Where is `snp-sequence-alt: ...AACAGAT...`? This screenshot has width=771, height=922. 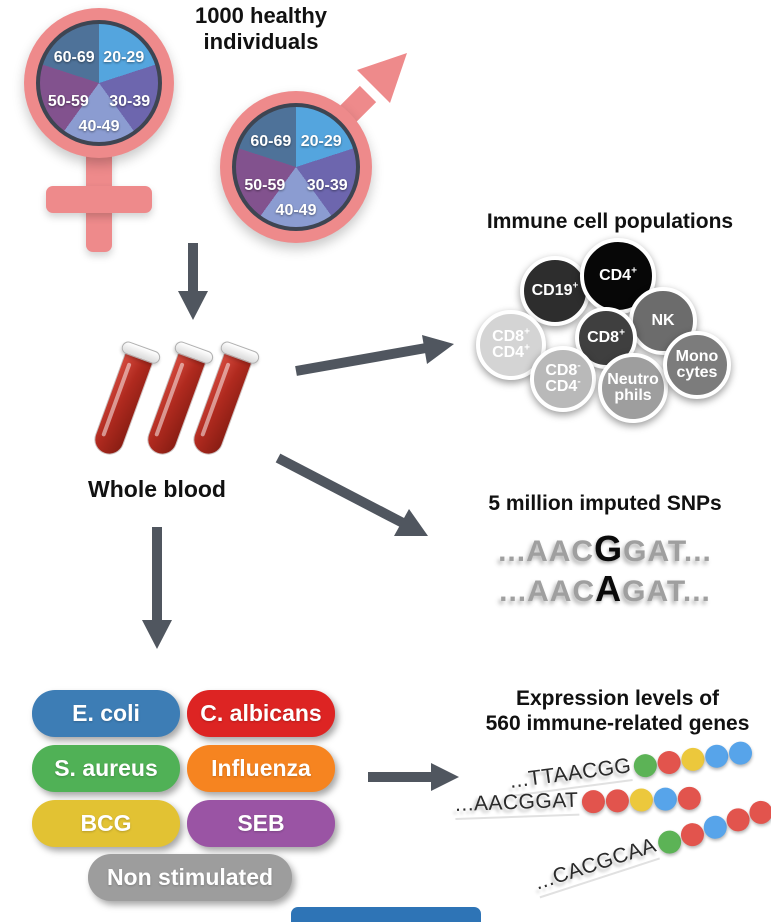 snp-sequence-alt: ...AACAGAT... is located at coordinates (605, 588).